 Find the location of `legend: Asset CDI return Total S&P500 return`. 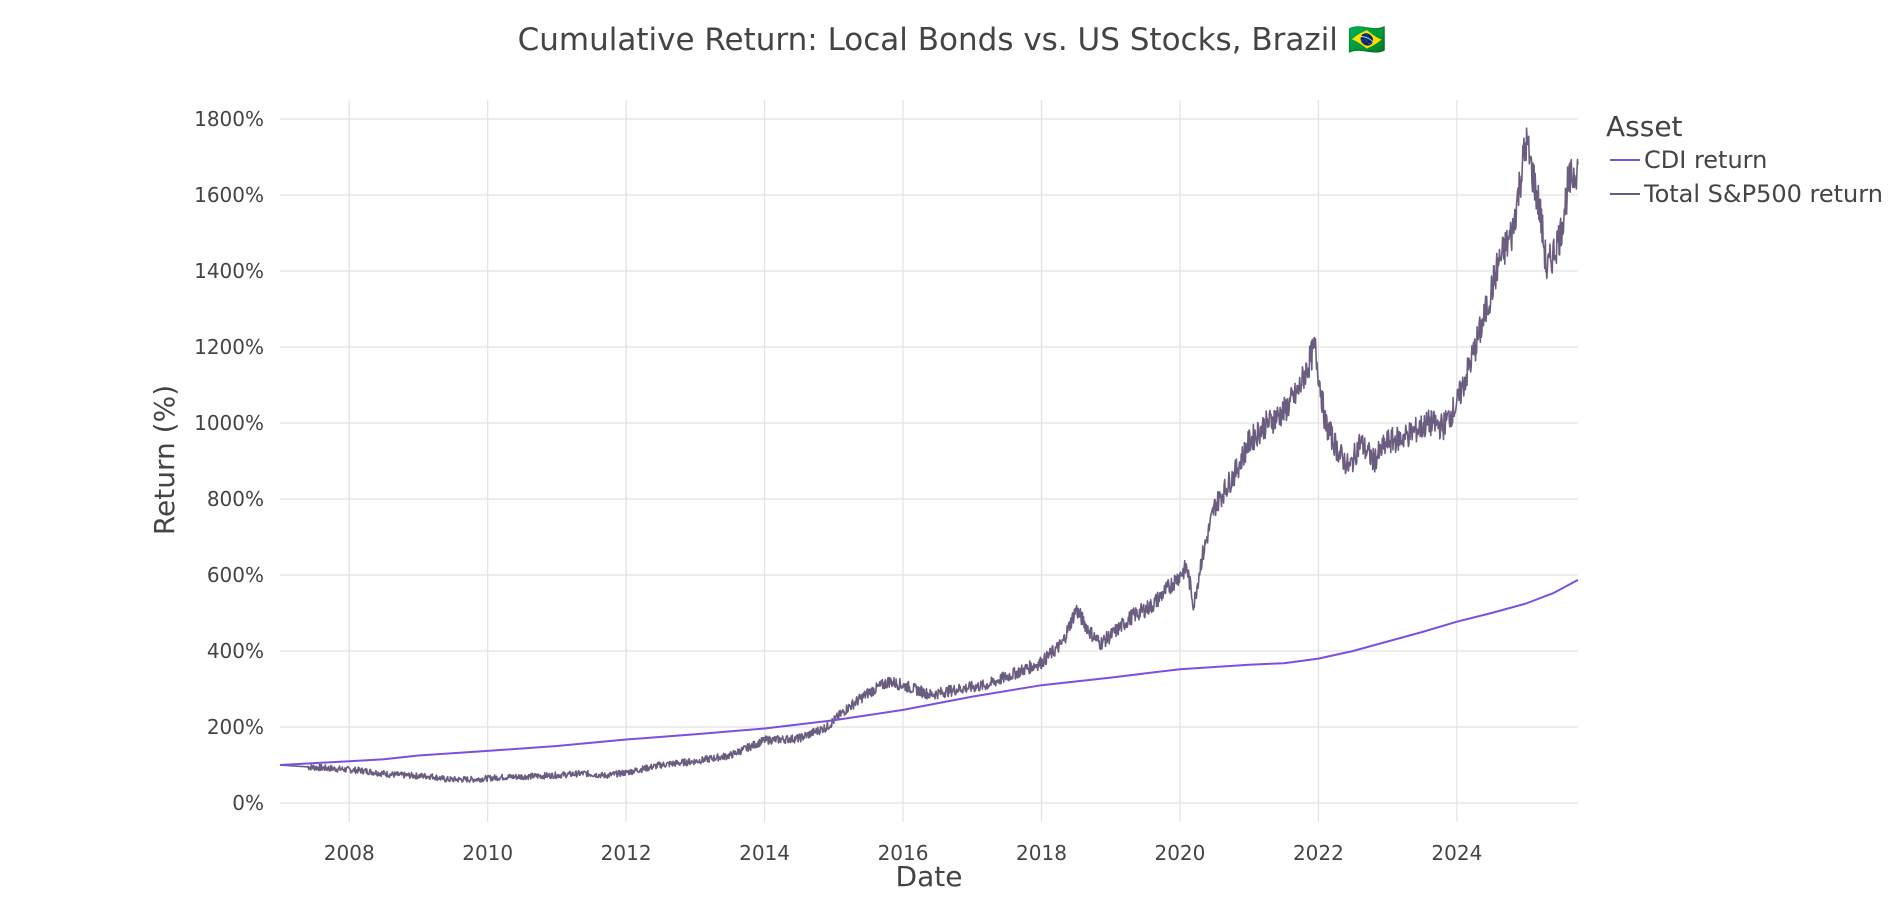

legend: Asset CDI return Total S&P500 return is located at coordinates (1744, 159).